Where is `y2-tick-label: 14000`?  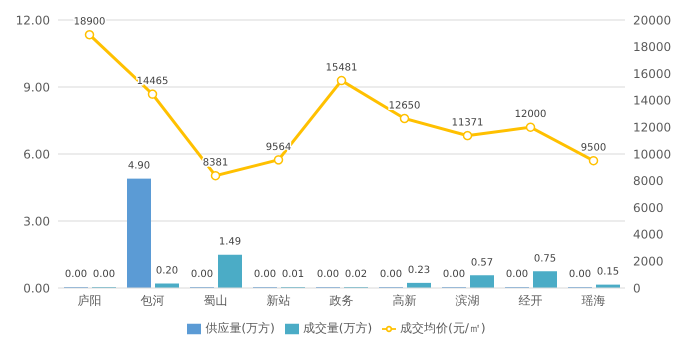
y2-tick-label: 14000 is located at coordinates (652, 101).